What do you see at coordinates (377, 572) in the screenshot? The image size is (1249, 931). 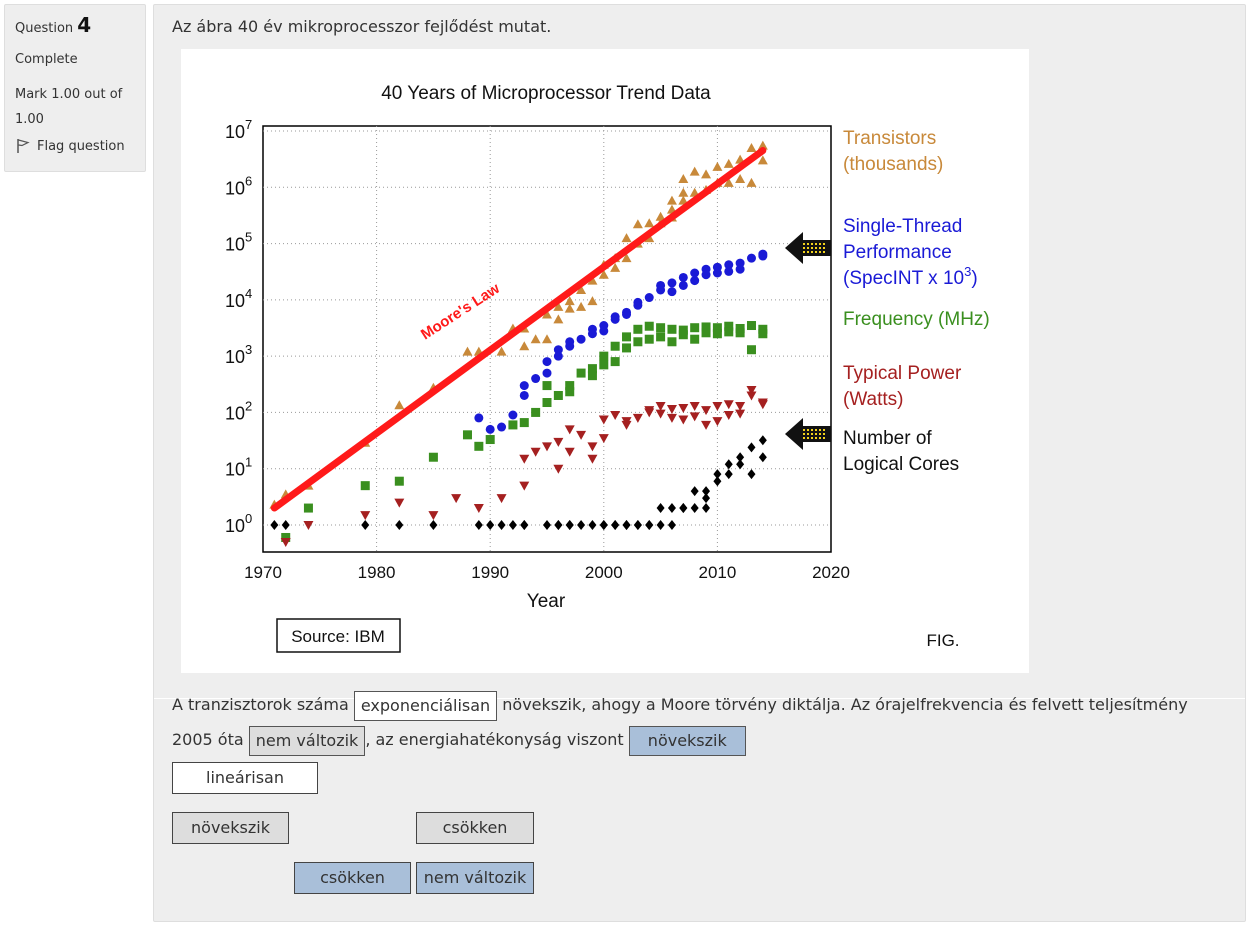 I see `x-tick-label: 1980` at bounding box center [377, 572].